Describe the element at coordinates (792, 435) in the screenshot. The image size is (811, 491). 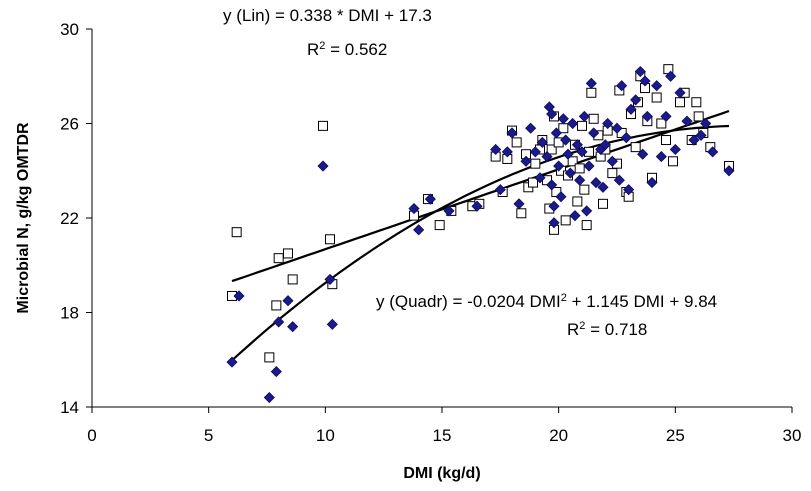
I see `x-tick-label: 30` at that location.